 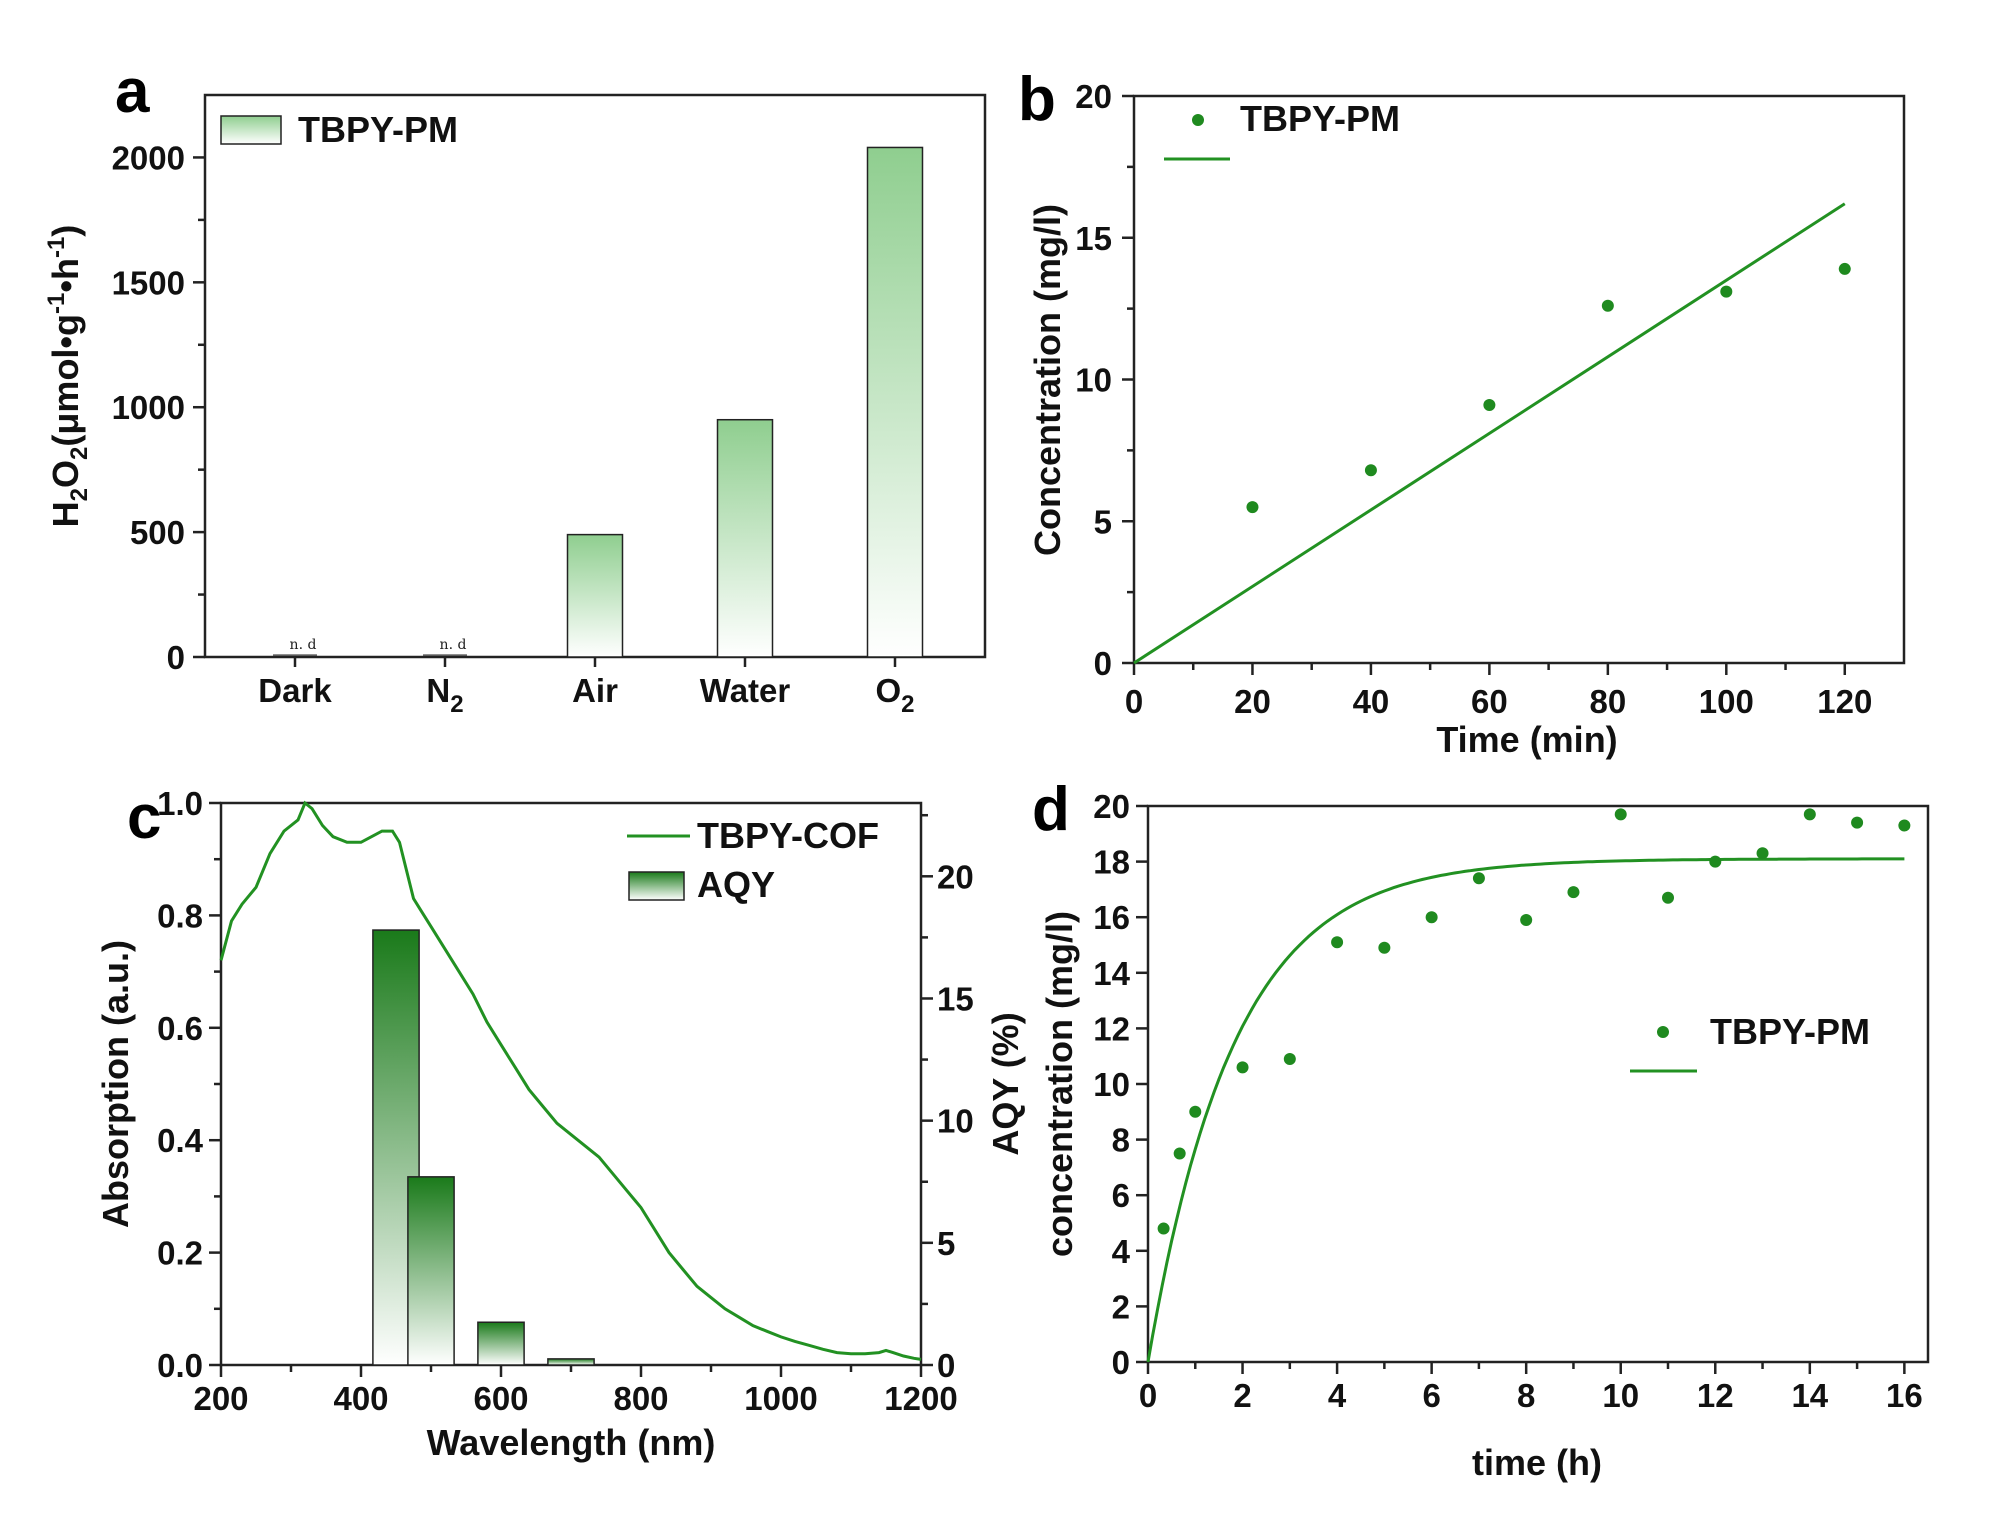 What do you see at coordinates (1121, 1306) in the screenshot?
I see `panel-d-ytick-label: 2` at bounding box center [1121, 1306].